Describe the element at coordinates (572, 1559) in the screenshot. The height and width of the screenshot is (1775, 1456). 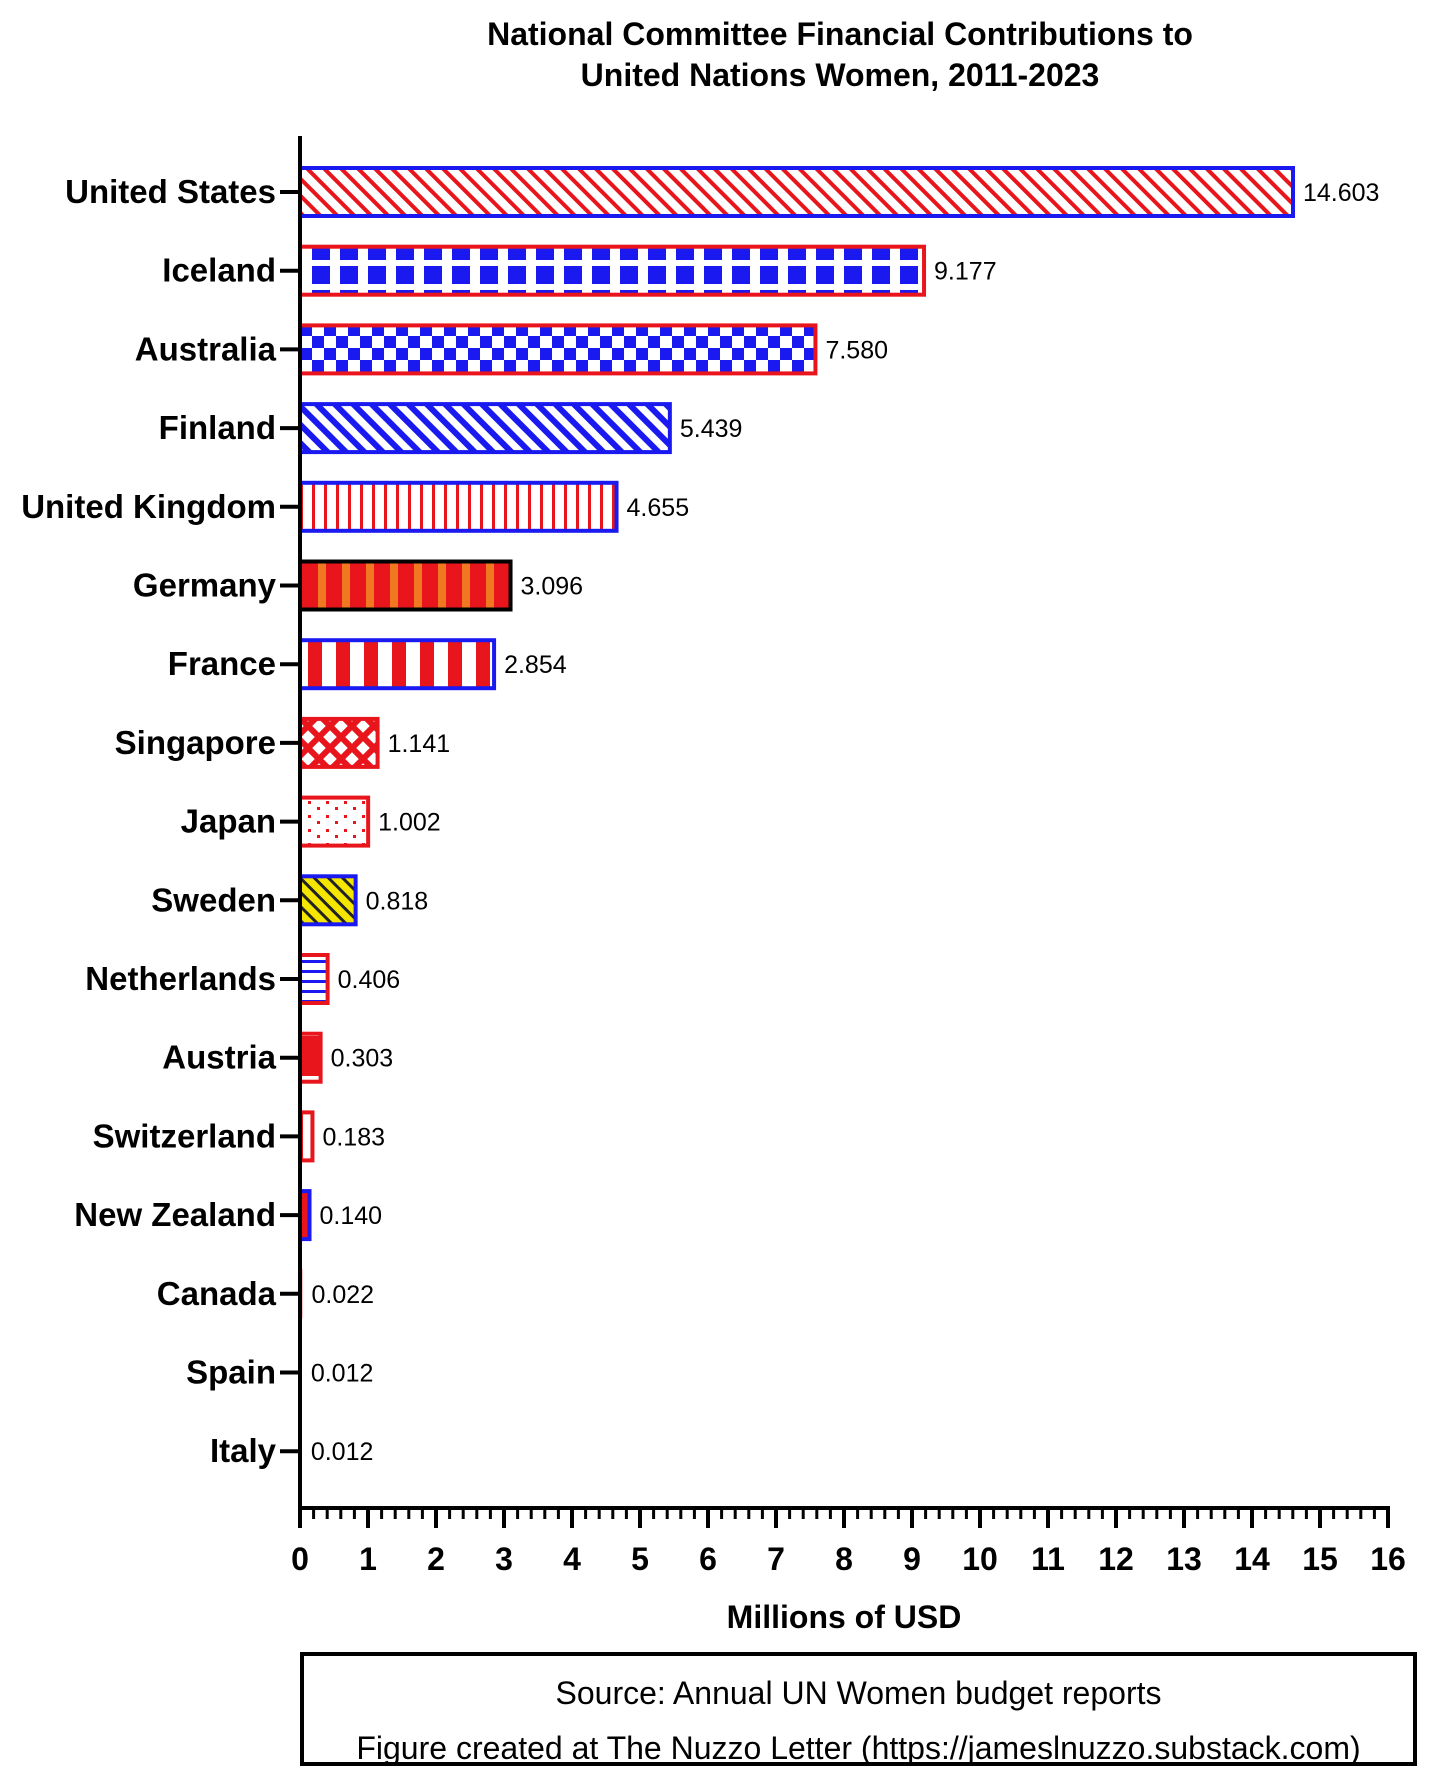
I see `x-tick-label: 4` at that location.